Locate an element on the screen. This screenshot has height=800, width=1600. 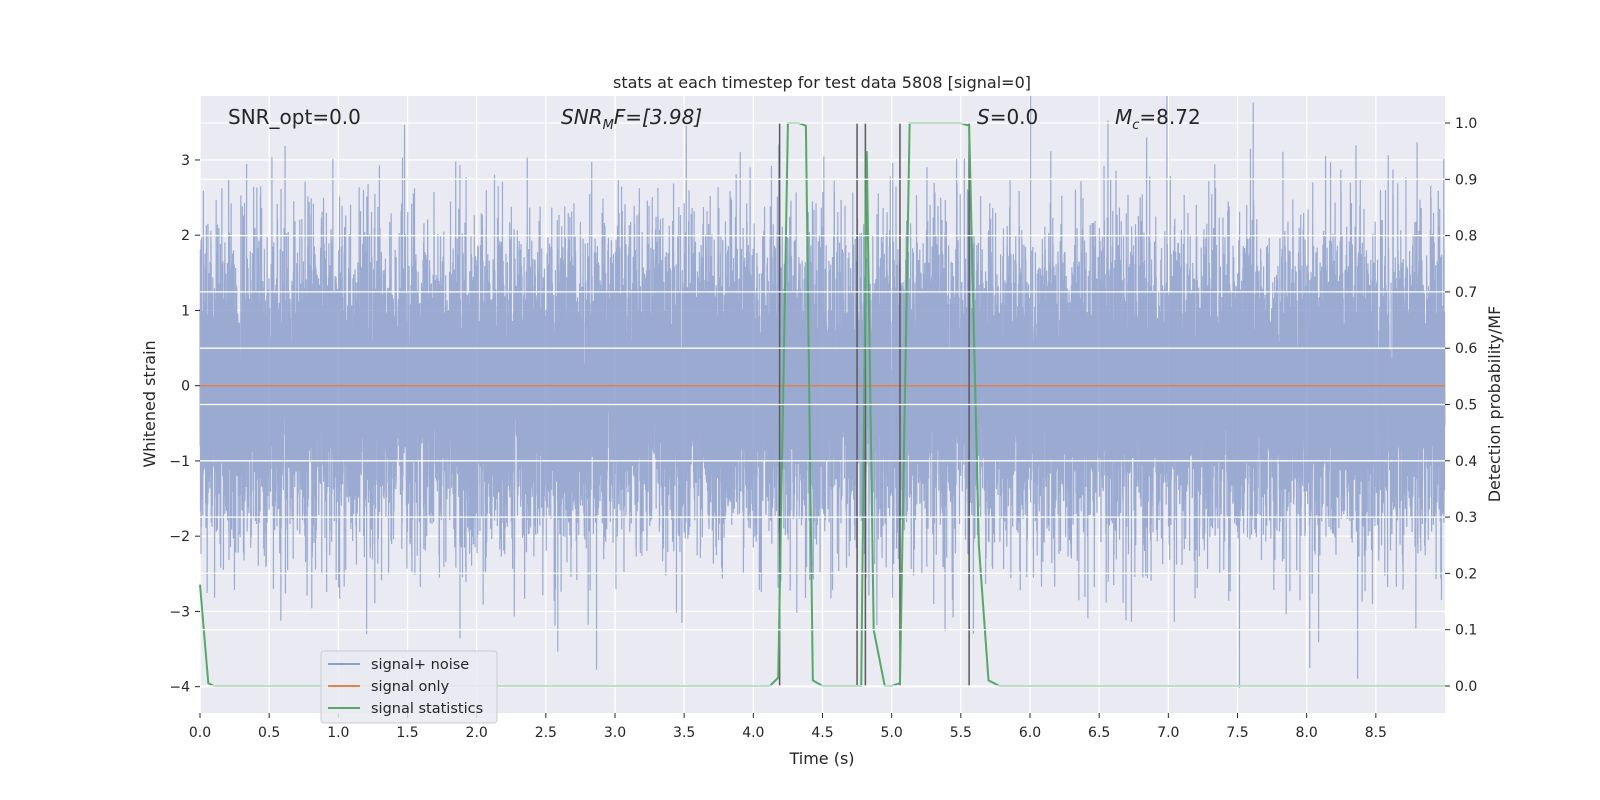
right-y-tick-labels: 1.0 0.9 0.8 0.7 0.6 0.5 0.4 0.3 0.2 0.1 0.0 is located at coordinates (1461, 405).